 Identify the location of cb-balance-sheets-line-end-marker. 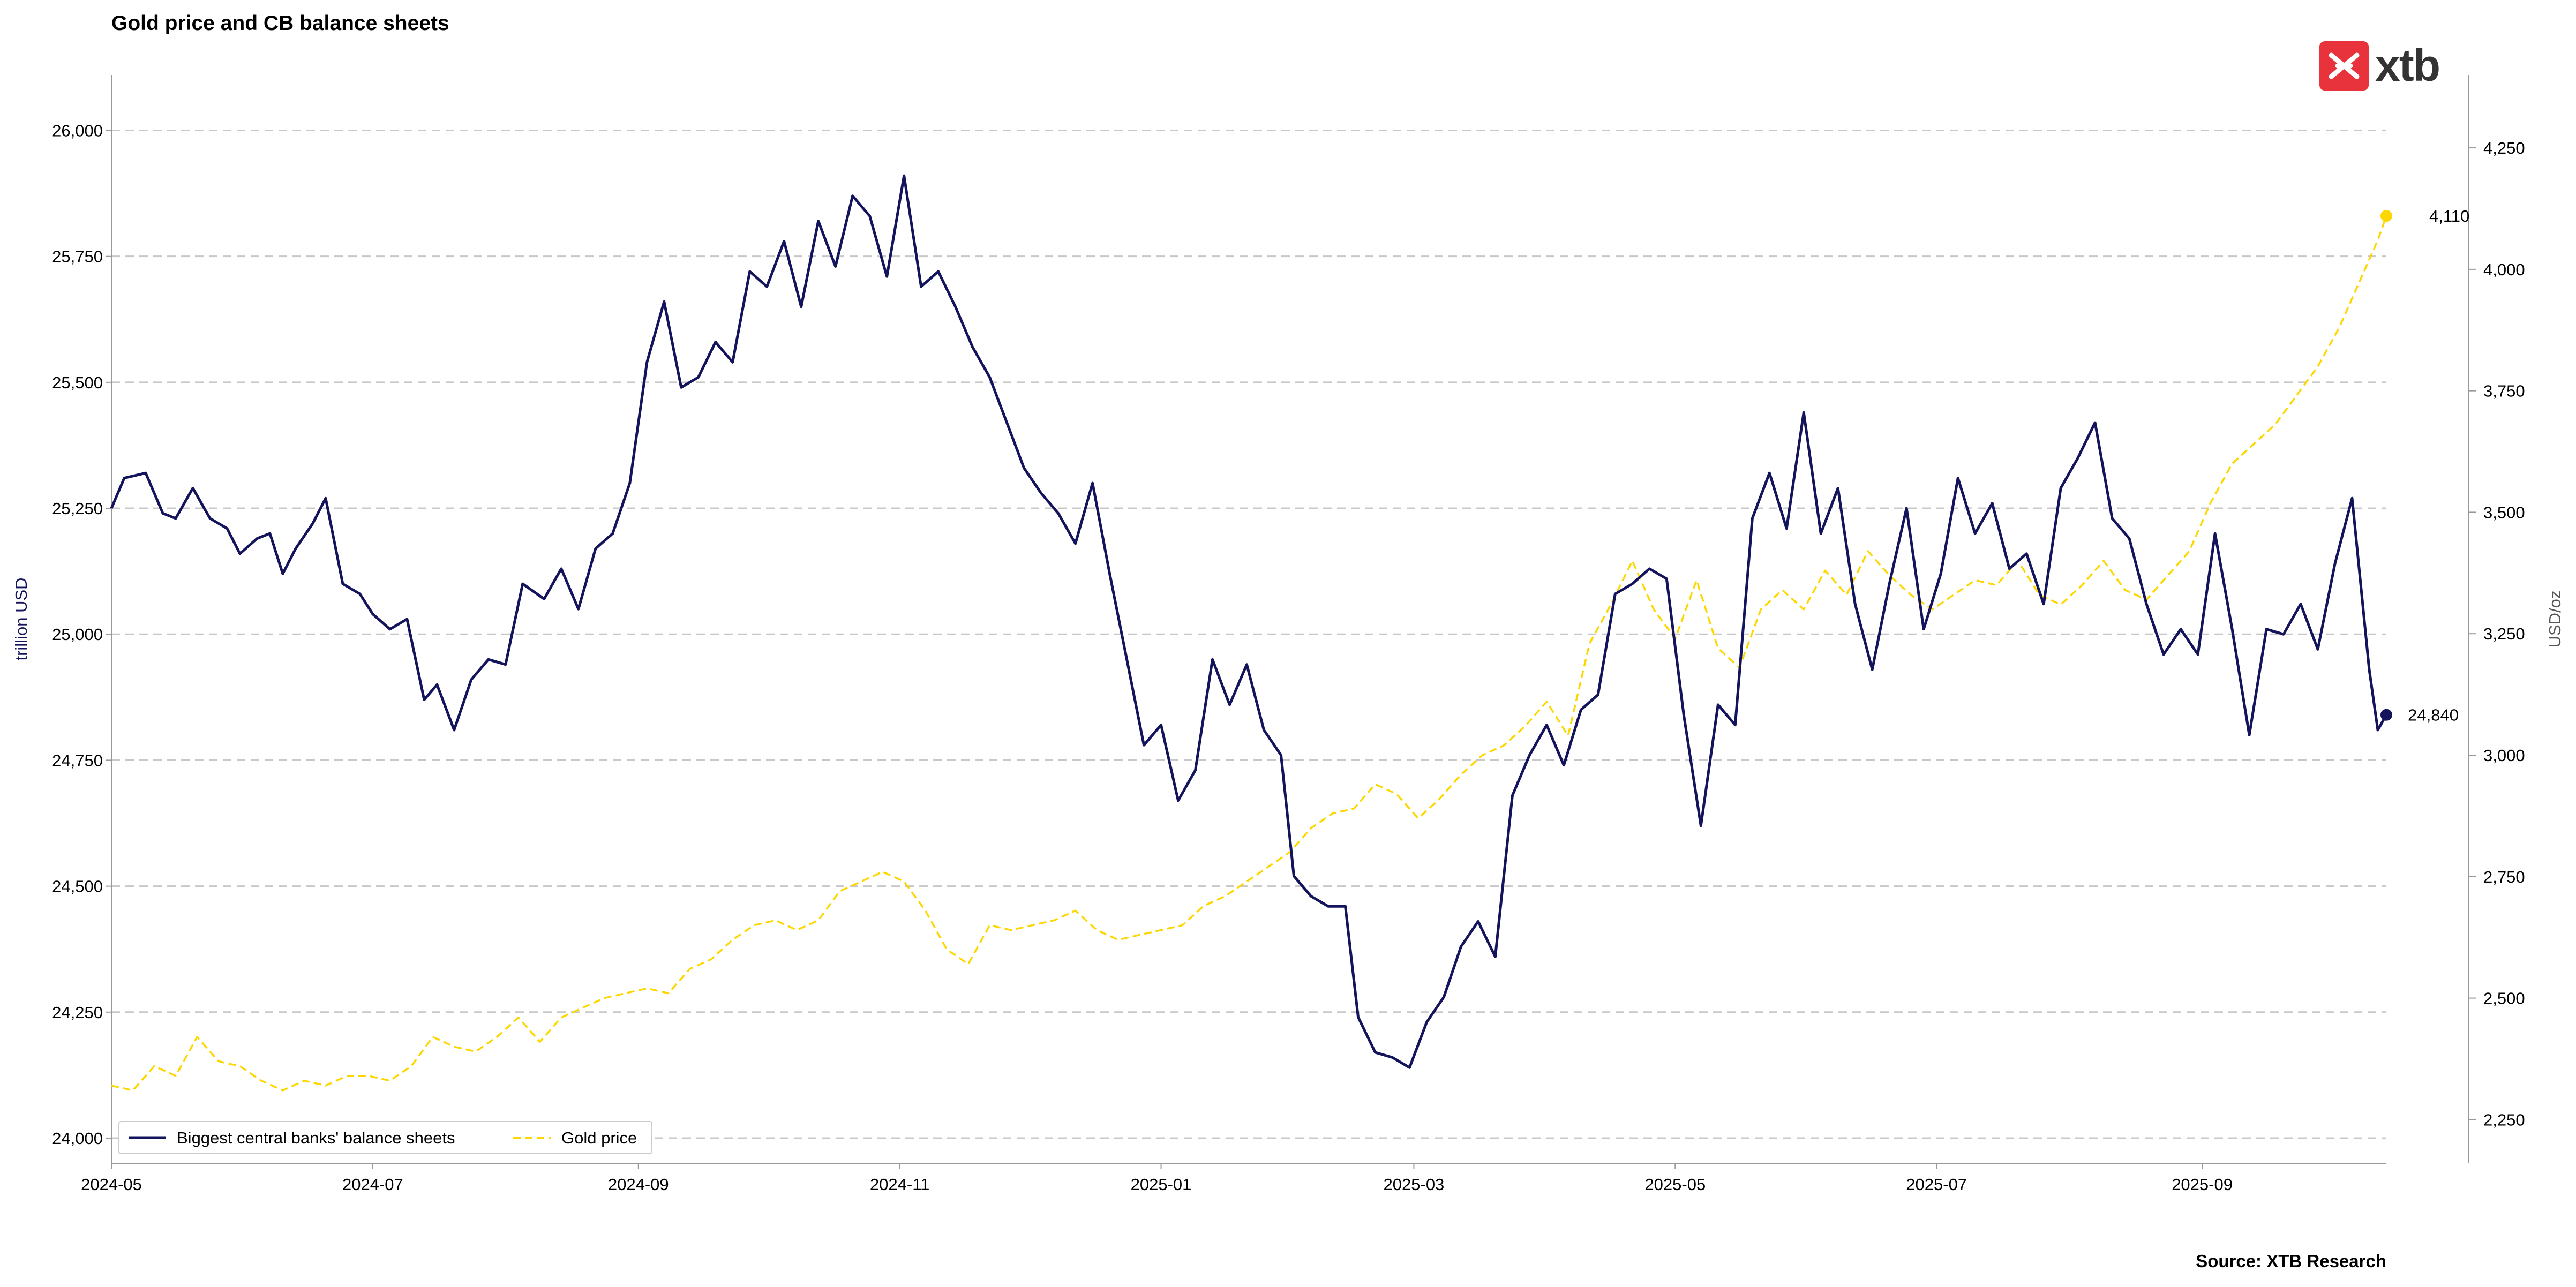
(2386, 715).